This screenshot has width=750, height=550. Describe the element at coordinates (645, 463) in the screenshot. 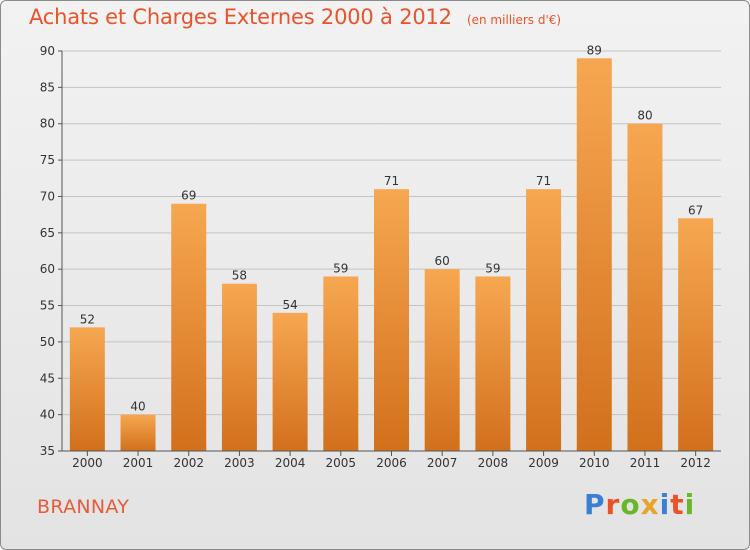

I see `x-tick-label: 2011` at that location.